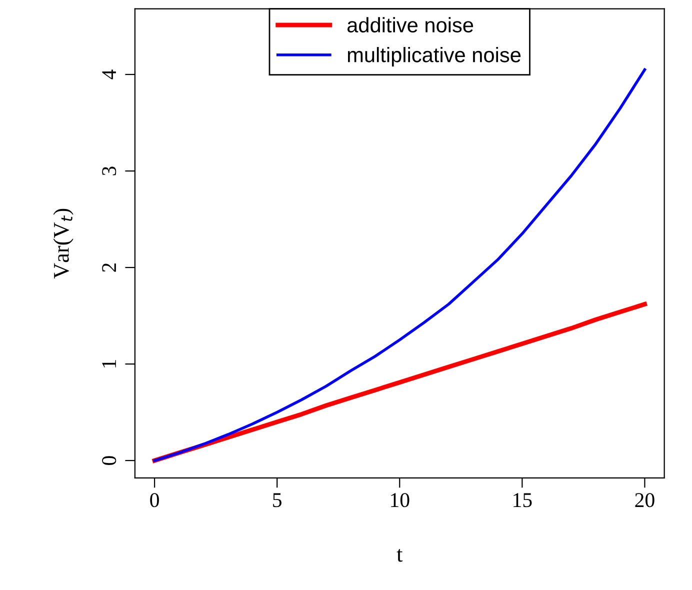  Describe the element at coordinates (434, 56) in the screenshot. I see `legend-label: multiplicative noise` at that location.